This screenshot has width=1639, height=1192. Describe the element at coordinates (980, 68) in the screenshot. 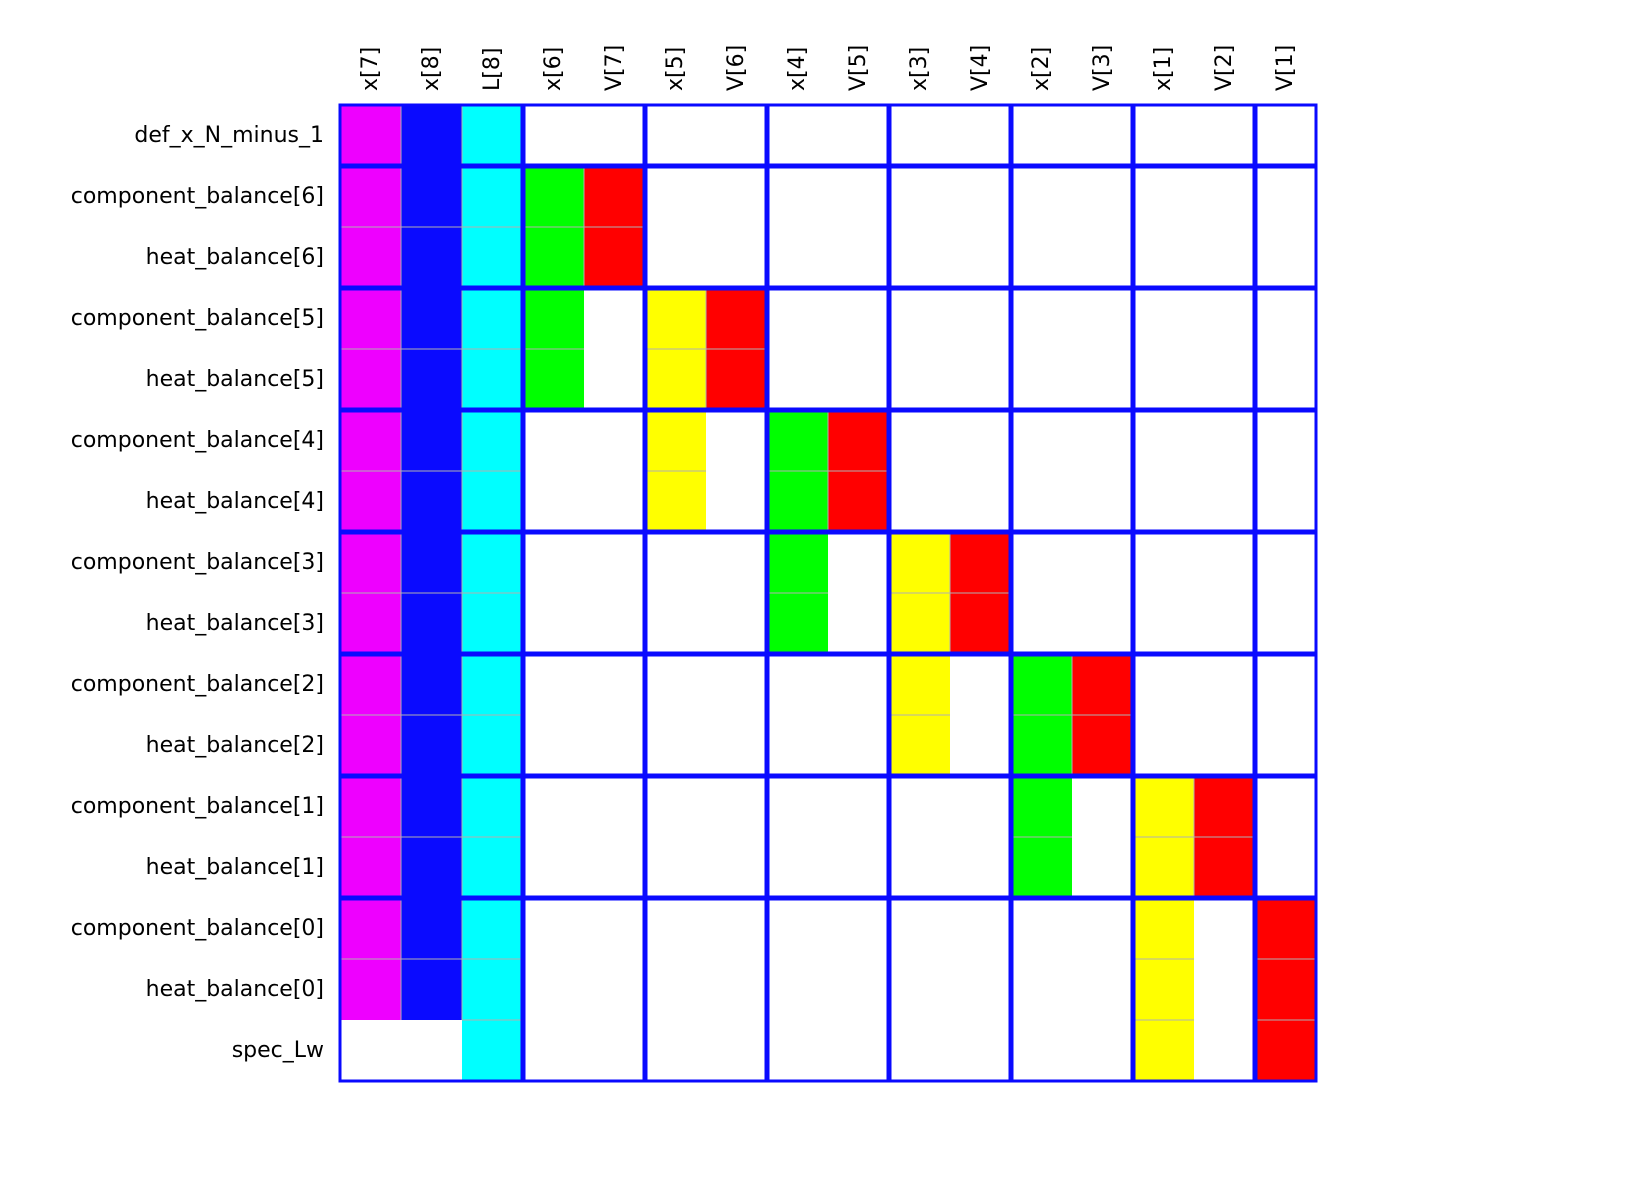

I see `column-label: V[4]` at that location.